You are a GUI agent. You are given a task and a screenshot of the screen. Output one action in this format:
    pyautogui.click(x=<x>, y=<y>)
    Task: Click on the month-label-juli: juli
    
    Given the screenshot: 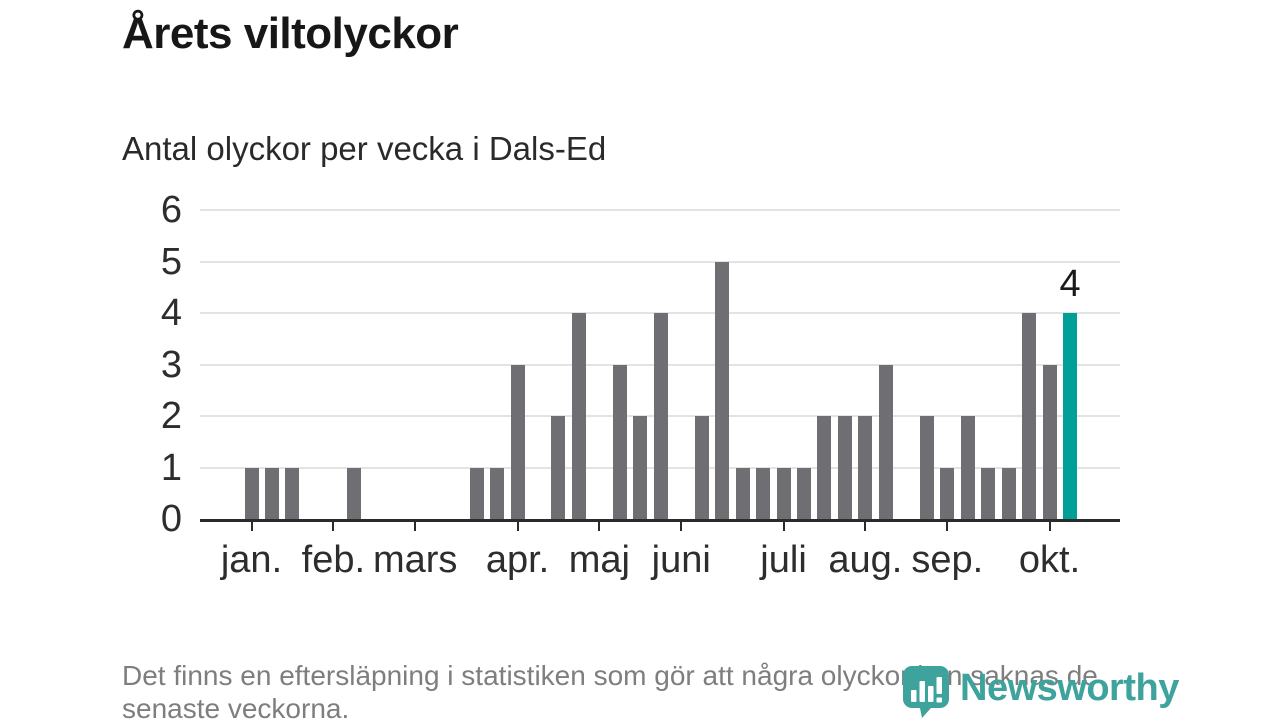 What is the action you would take?
    pyautogui.click(x=783, y=560)
    